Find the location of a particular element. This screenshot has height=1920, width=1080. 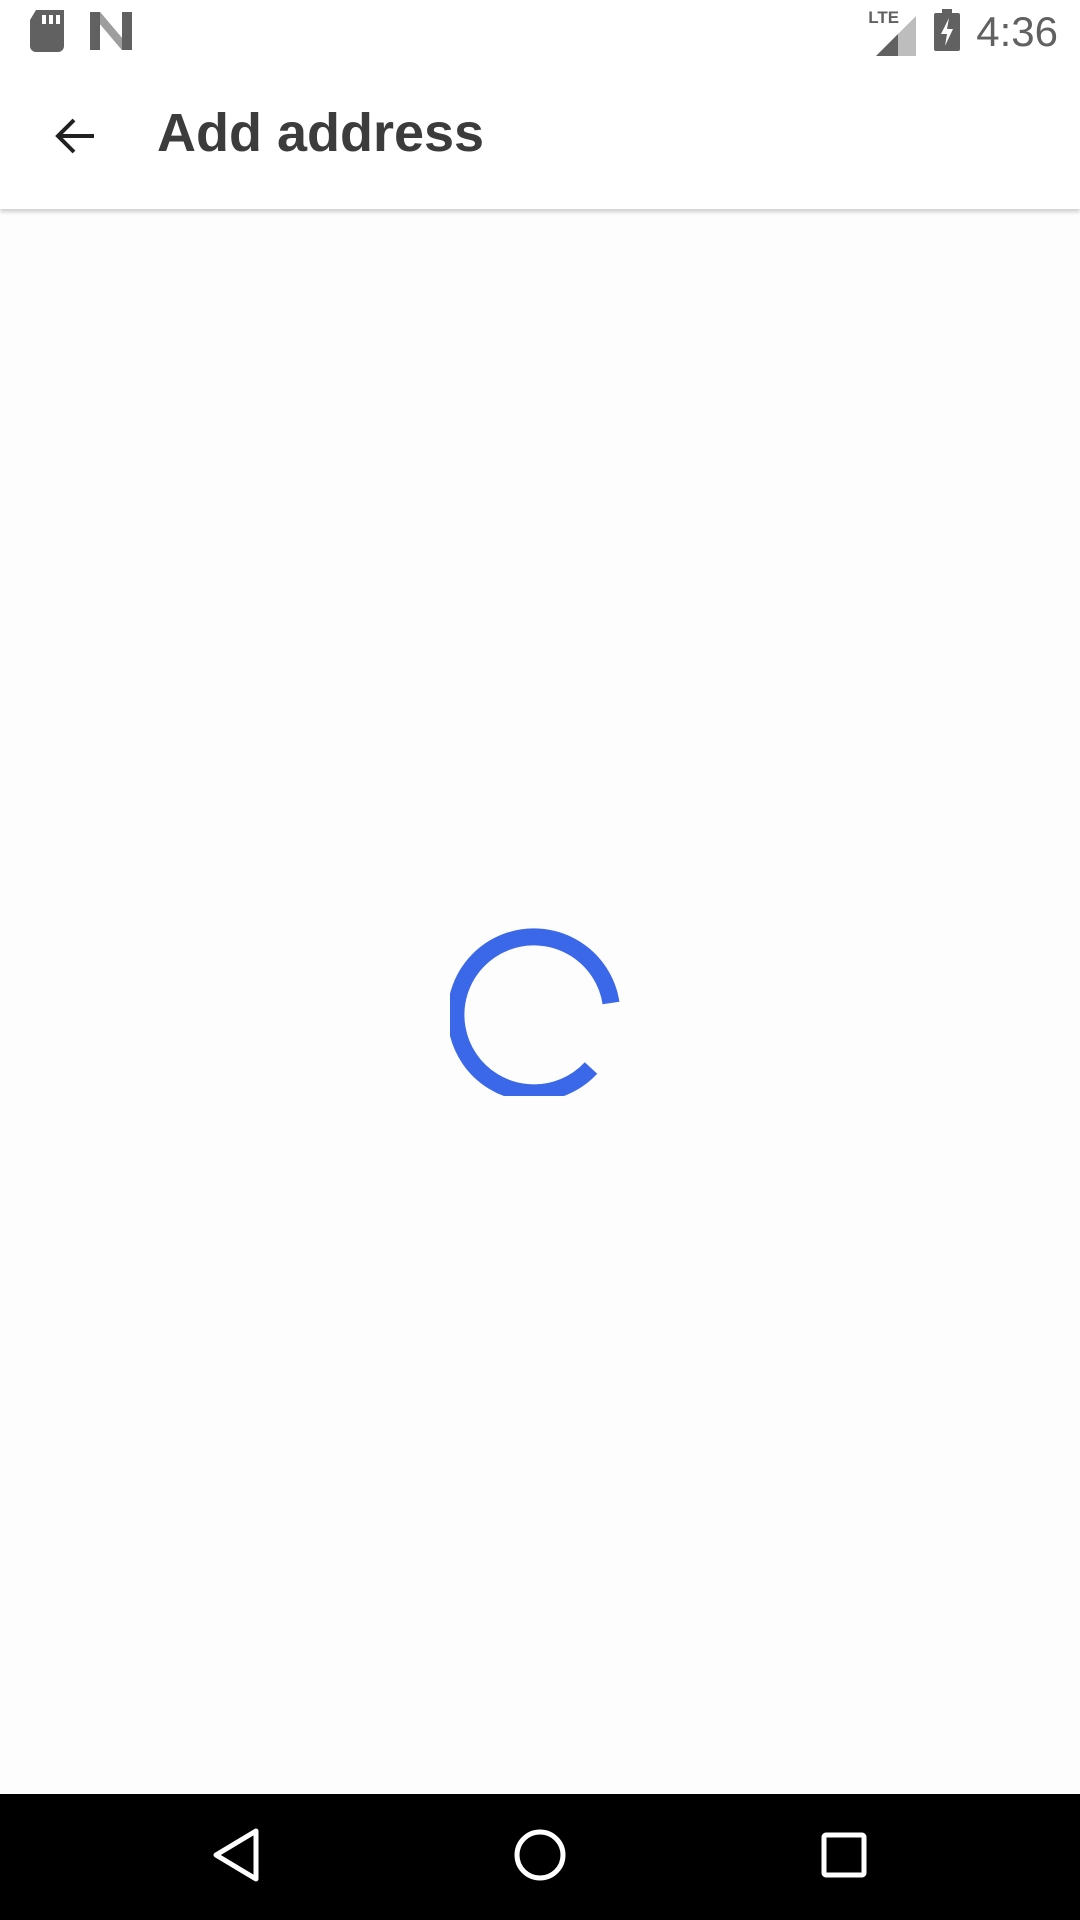

battery-charging-icon is located at coordinates (947, 32).